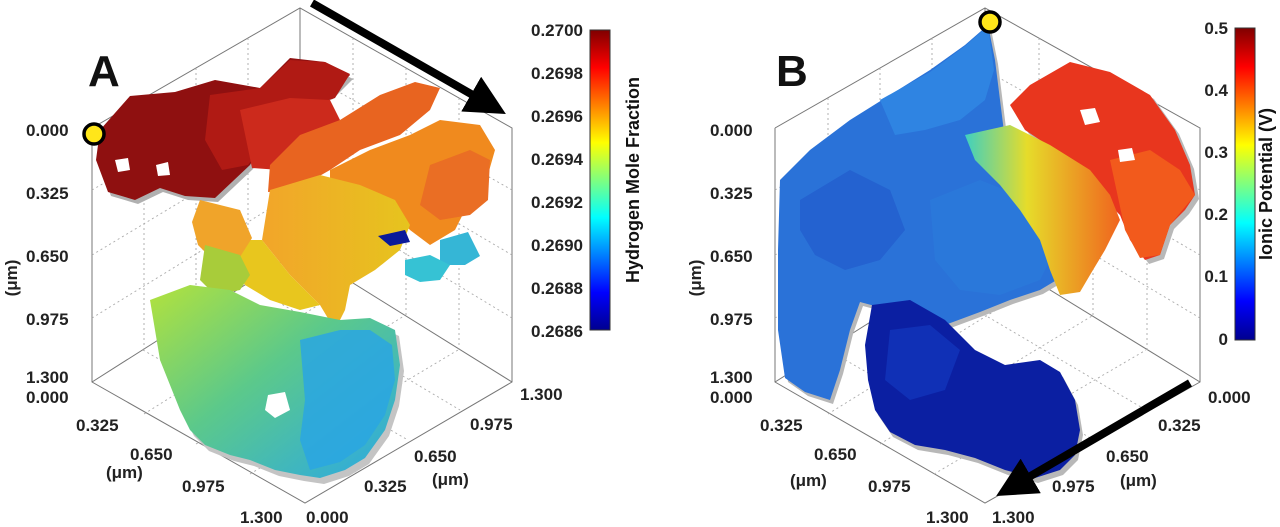 The image size is (1280, 527). Describe the element at coordinates (203, 486) in the screenshot. I see `panel-a-dltick: 0.975` at that location.